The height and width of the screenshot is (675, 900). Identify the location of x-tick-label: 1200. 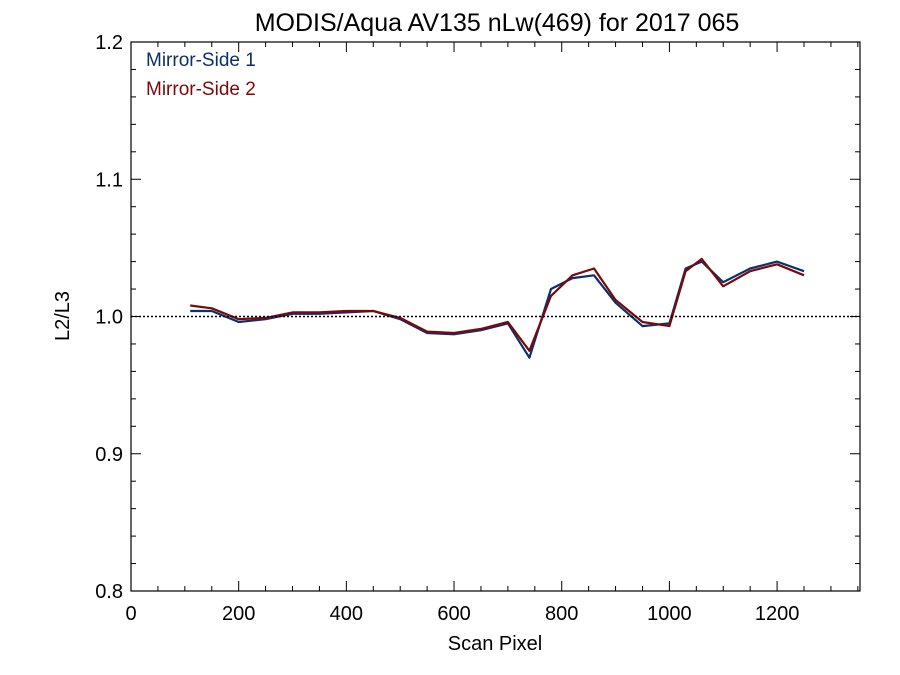
(777, 614).